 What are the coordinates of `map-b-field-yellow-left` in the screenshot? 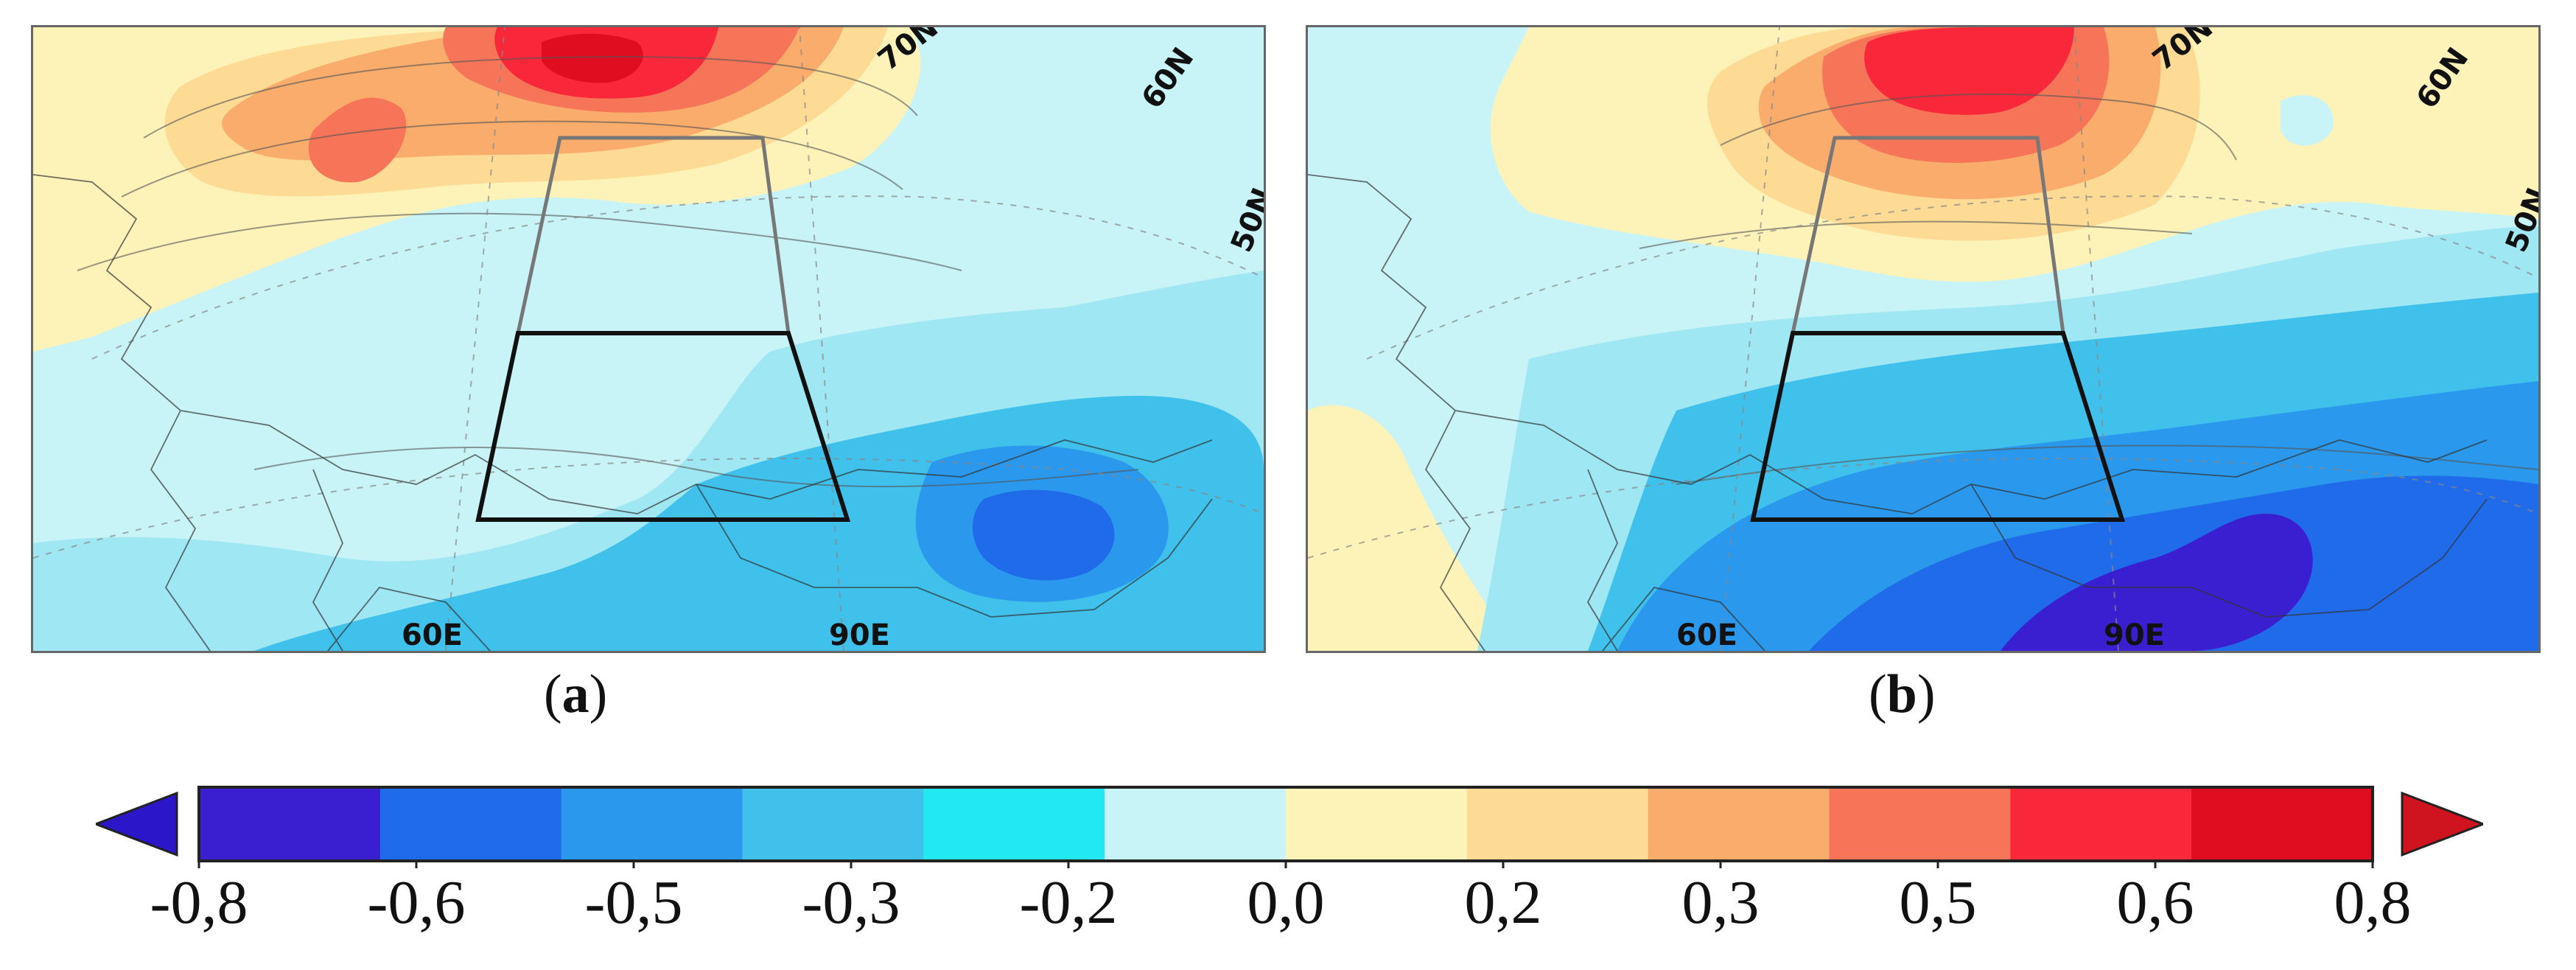 It's located at (1403, 528).